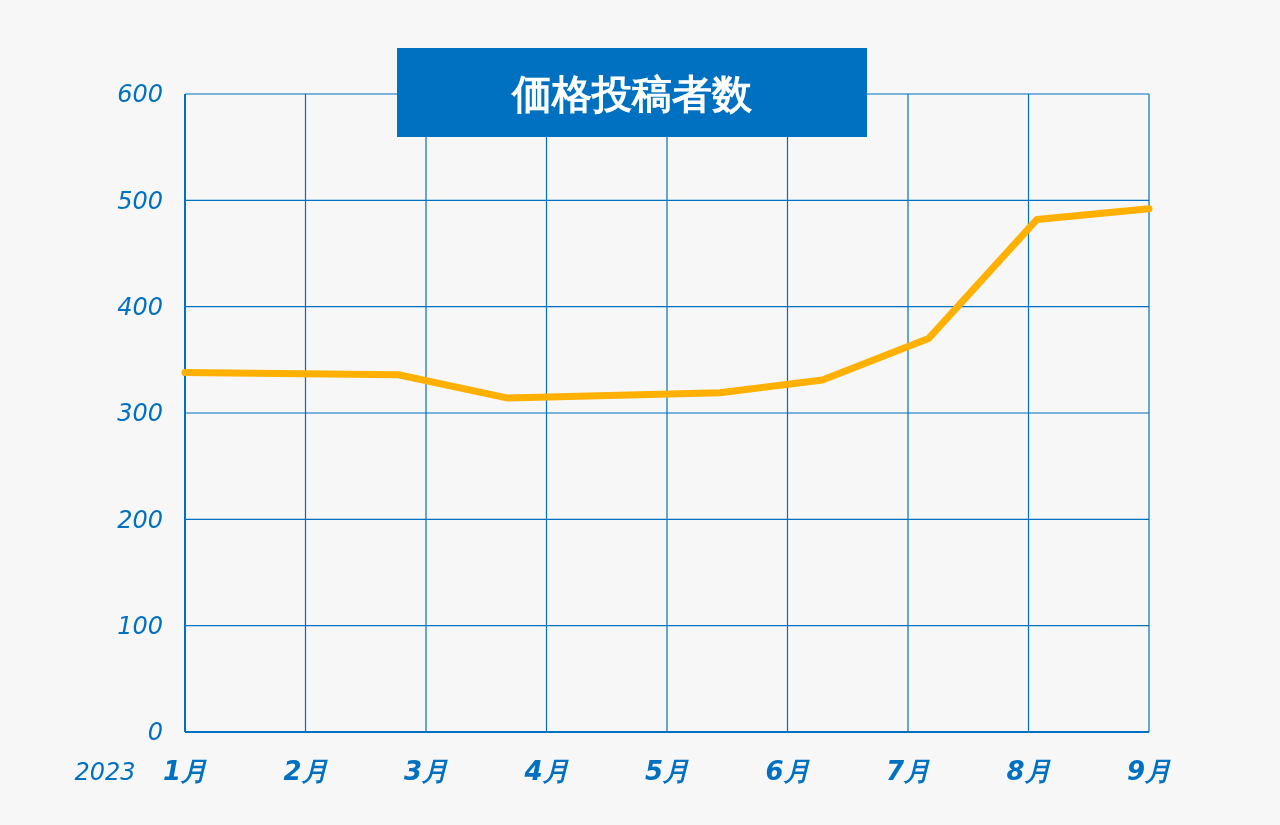 This screenshot has height=825, width=1280. What do you see at coordinates (426, 771) in the screenshot?
I see `x-tick-label: 3月` at bounding box center [426, 771].